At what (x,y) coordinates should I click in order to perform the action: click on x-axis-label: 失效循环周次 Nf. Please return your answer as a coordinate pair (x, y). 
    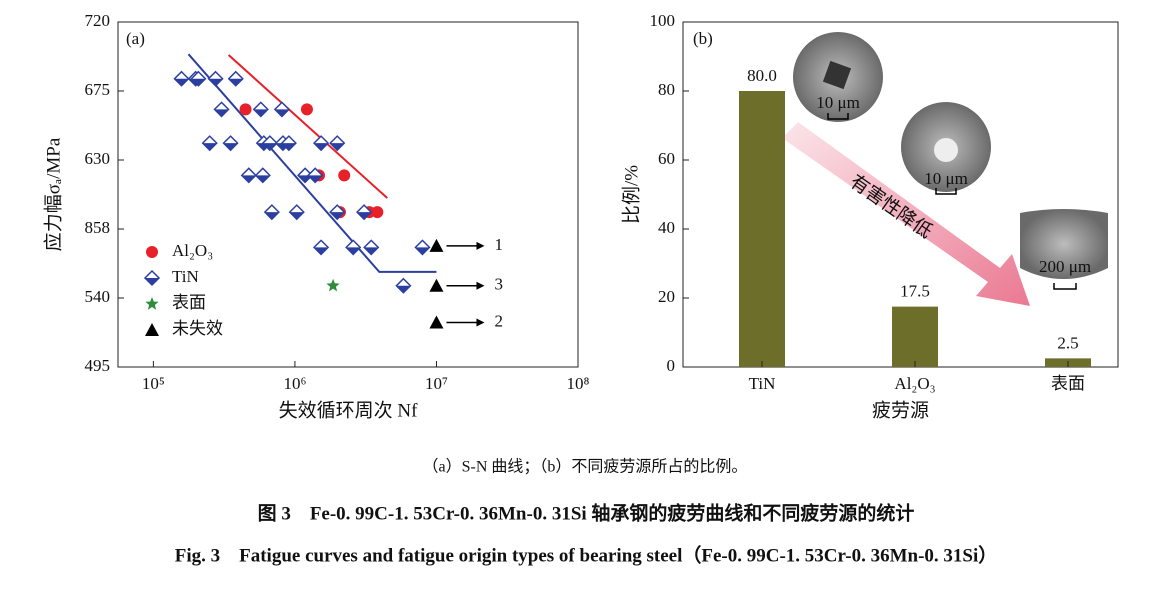
    Looking at the image, I should click on (348, 410).